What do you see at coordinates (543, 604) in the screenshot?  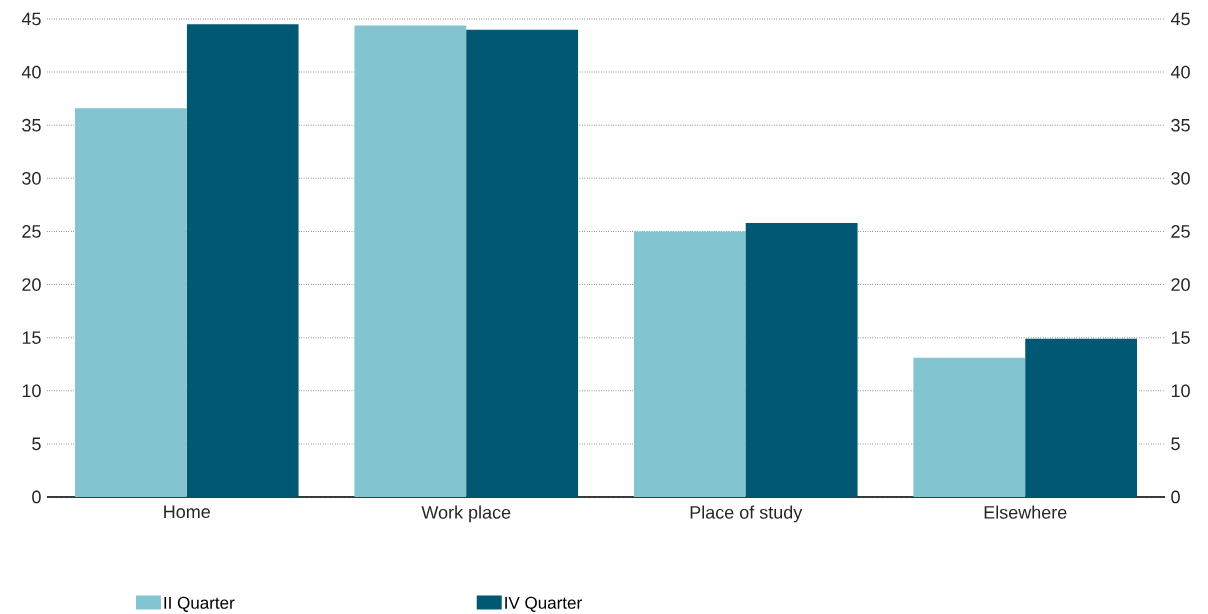 I see `legend-label: IV Quarter` at bounding box center [543, 604].